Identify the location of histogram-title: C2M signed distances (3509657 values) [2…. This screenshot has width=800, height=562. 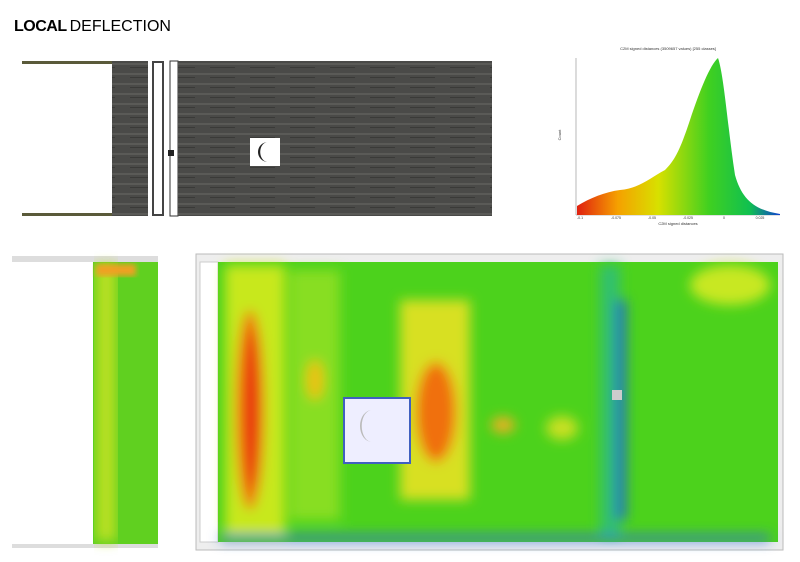
(668, 48).